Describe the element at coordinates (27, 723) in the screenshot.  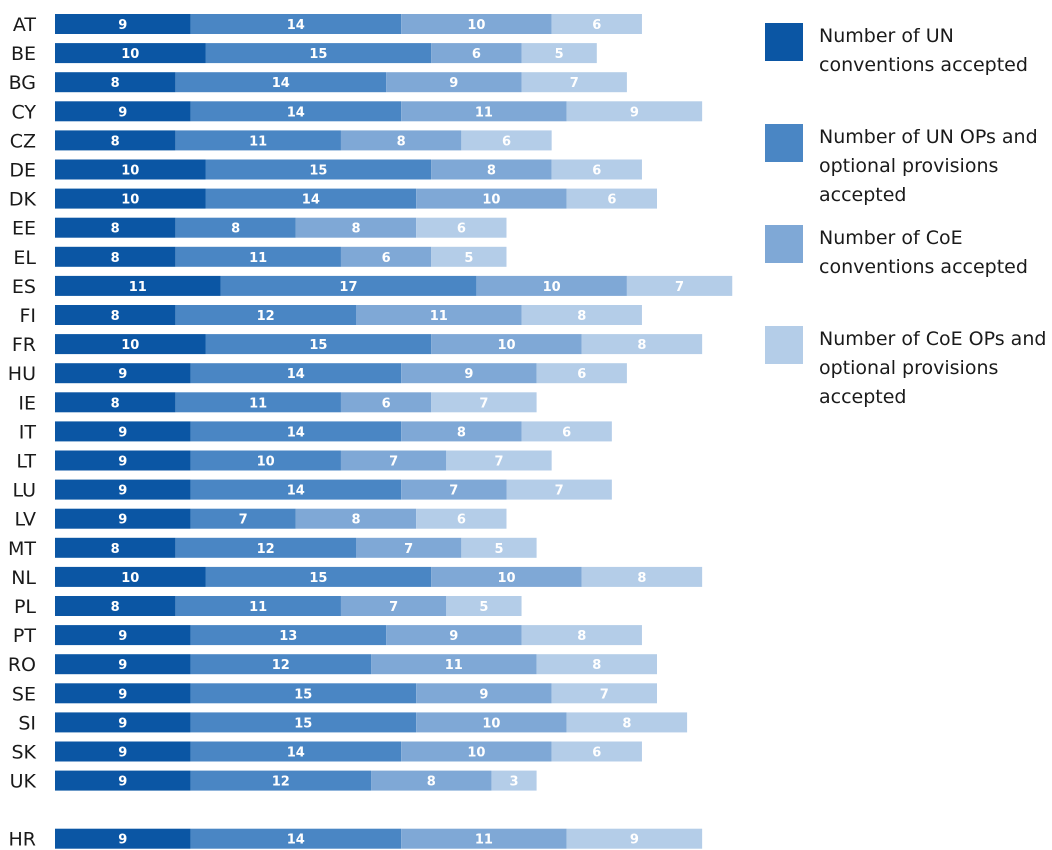
I see `category-label: SI` at that location.